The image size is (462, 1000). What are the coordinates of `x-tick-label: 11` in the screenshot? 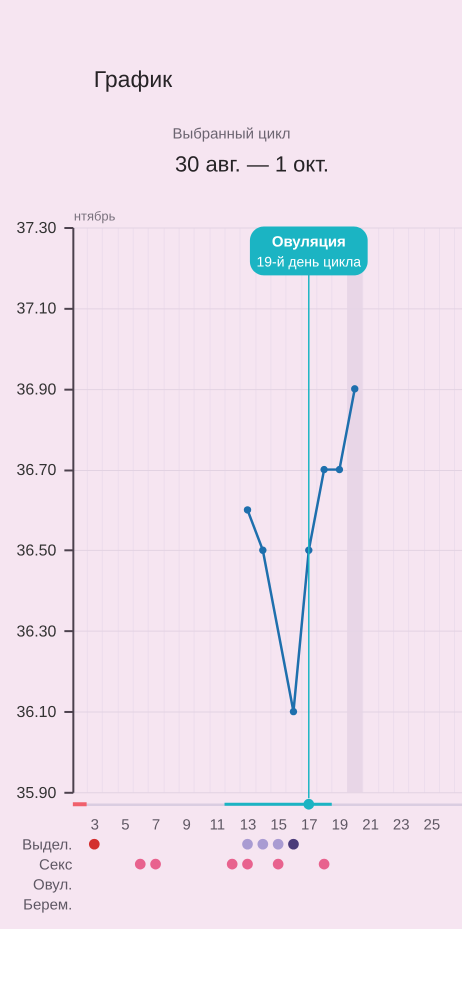 It's located at (218, 825).